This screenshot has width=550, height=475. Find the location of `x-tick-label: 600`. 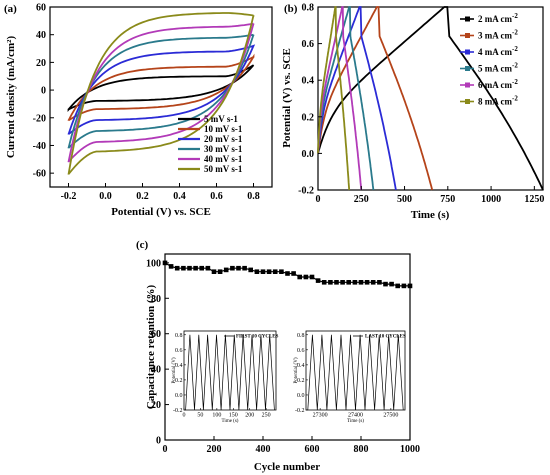

x-tick-label: 600 is located at coordinates (312, 449).